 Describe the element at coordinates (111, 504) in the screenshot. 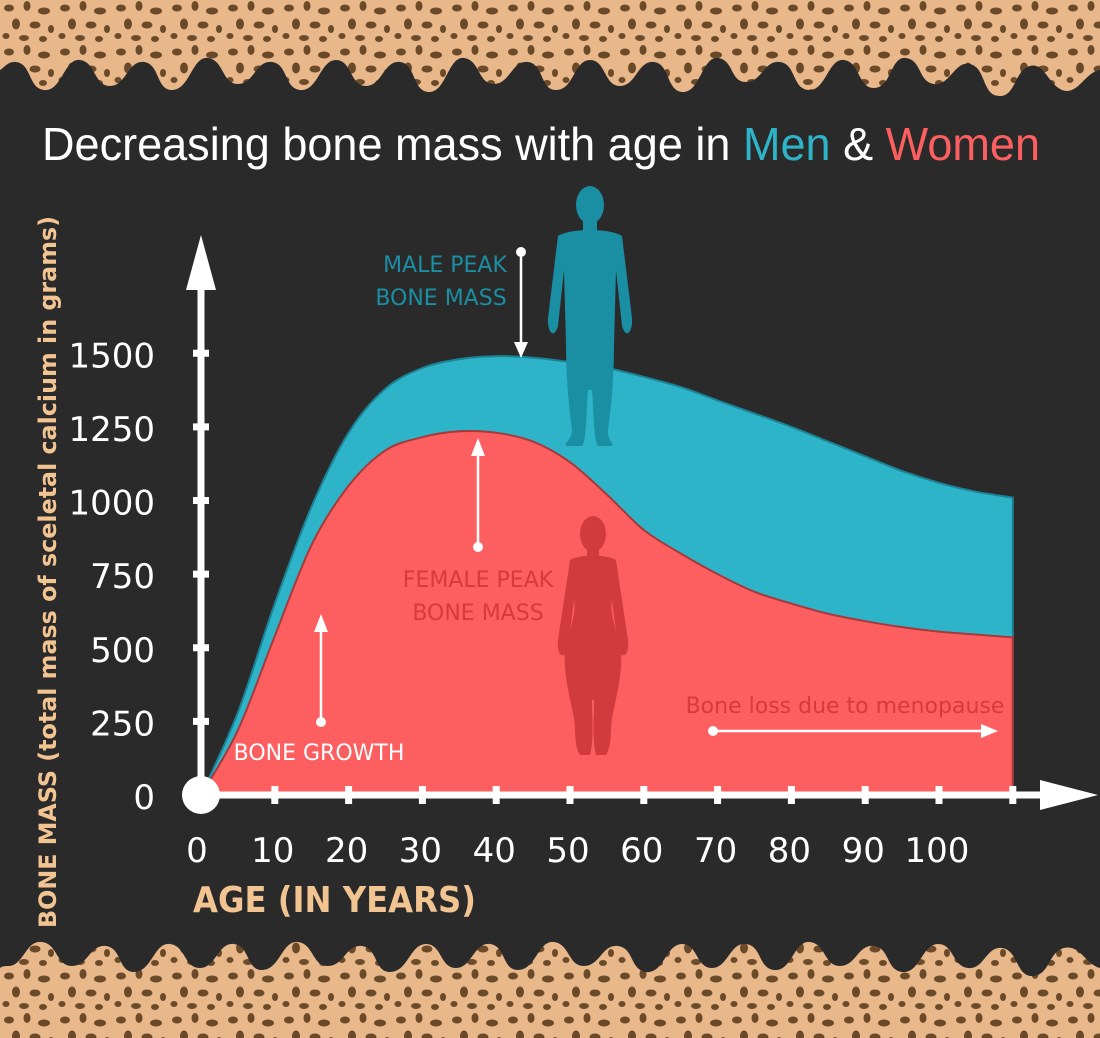

I see `y-tick-label: 1000` at that location.